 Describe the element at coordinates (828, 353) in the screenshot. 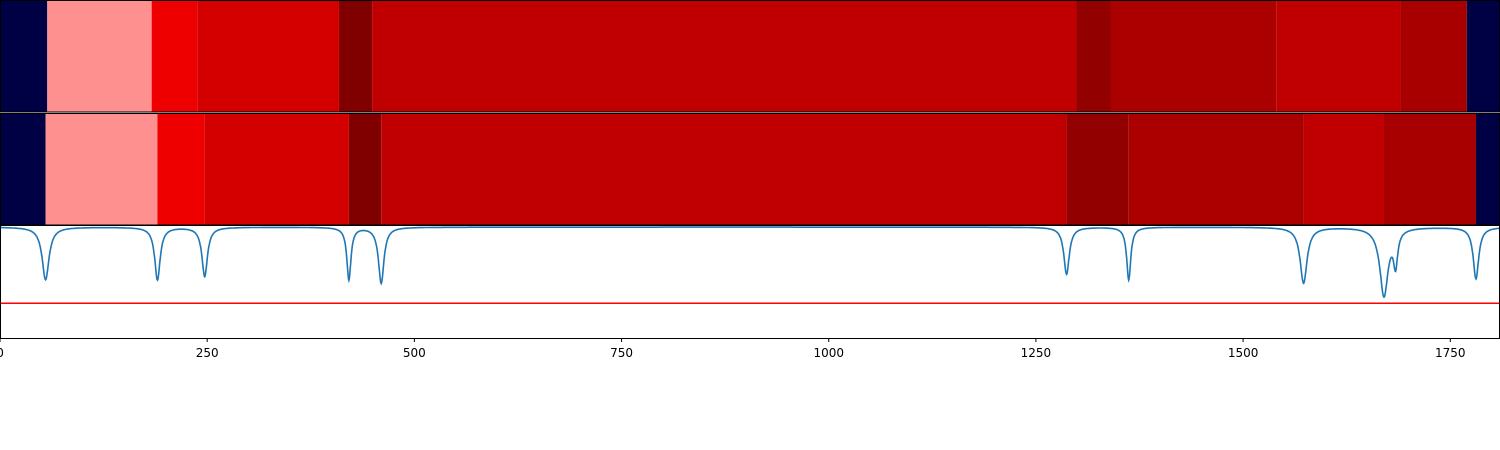

I see `x-tick-label-4: 1000` at that location.